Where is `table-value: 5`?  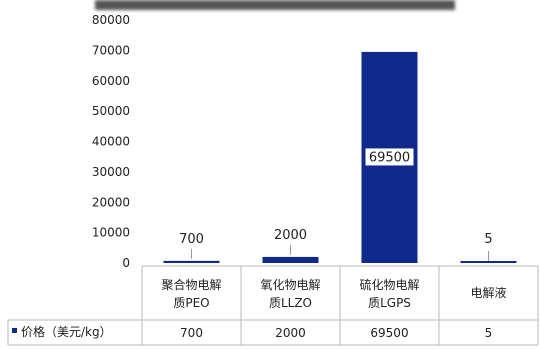 table-value: 5 is located at coordinates (489, 333).